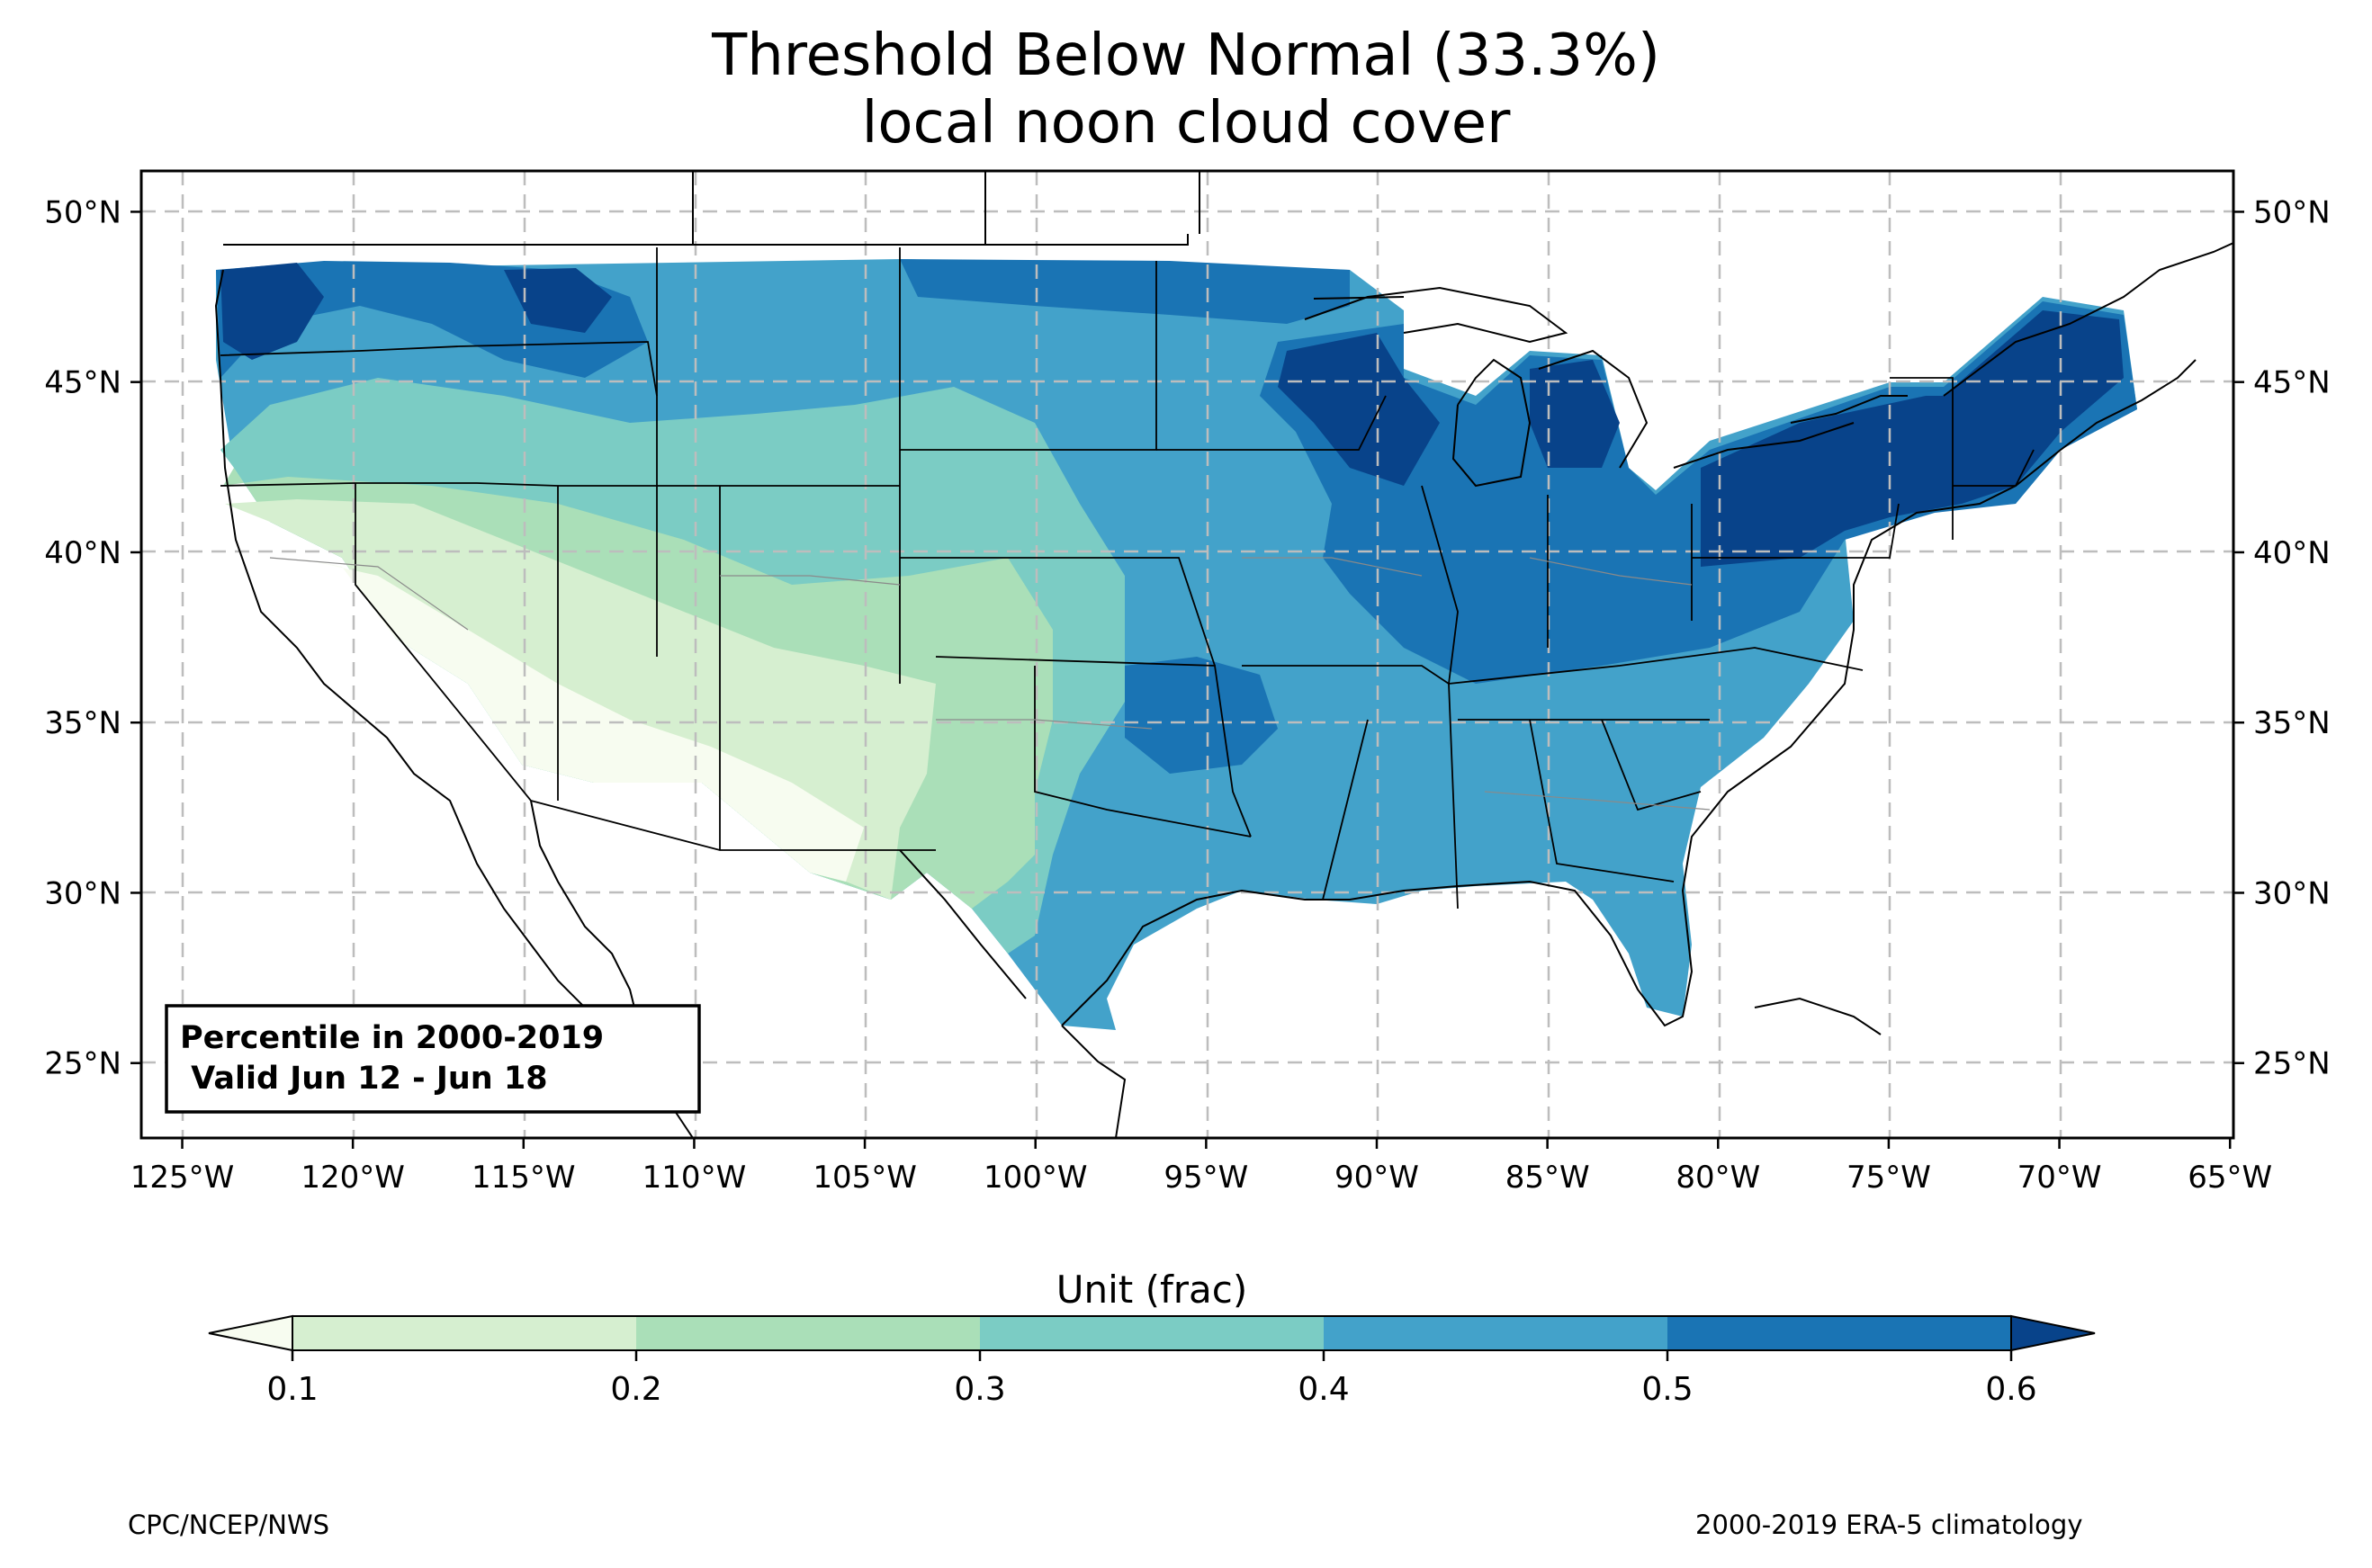 This screenshot has height=1568, width=2372. I want to click on region-midwest-0.5, so click(1699, 492).